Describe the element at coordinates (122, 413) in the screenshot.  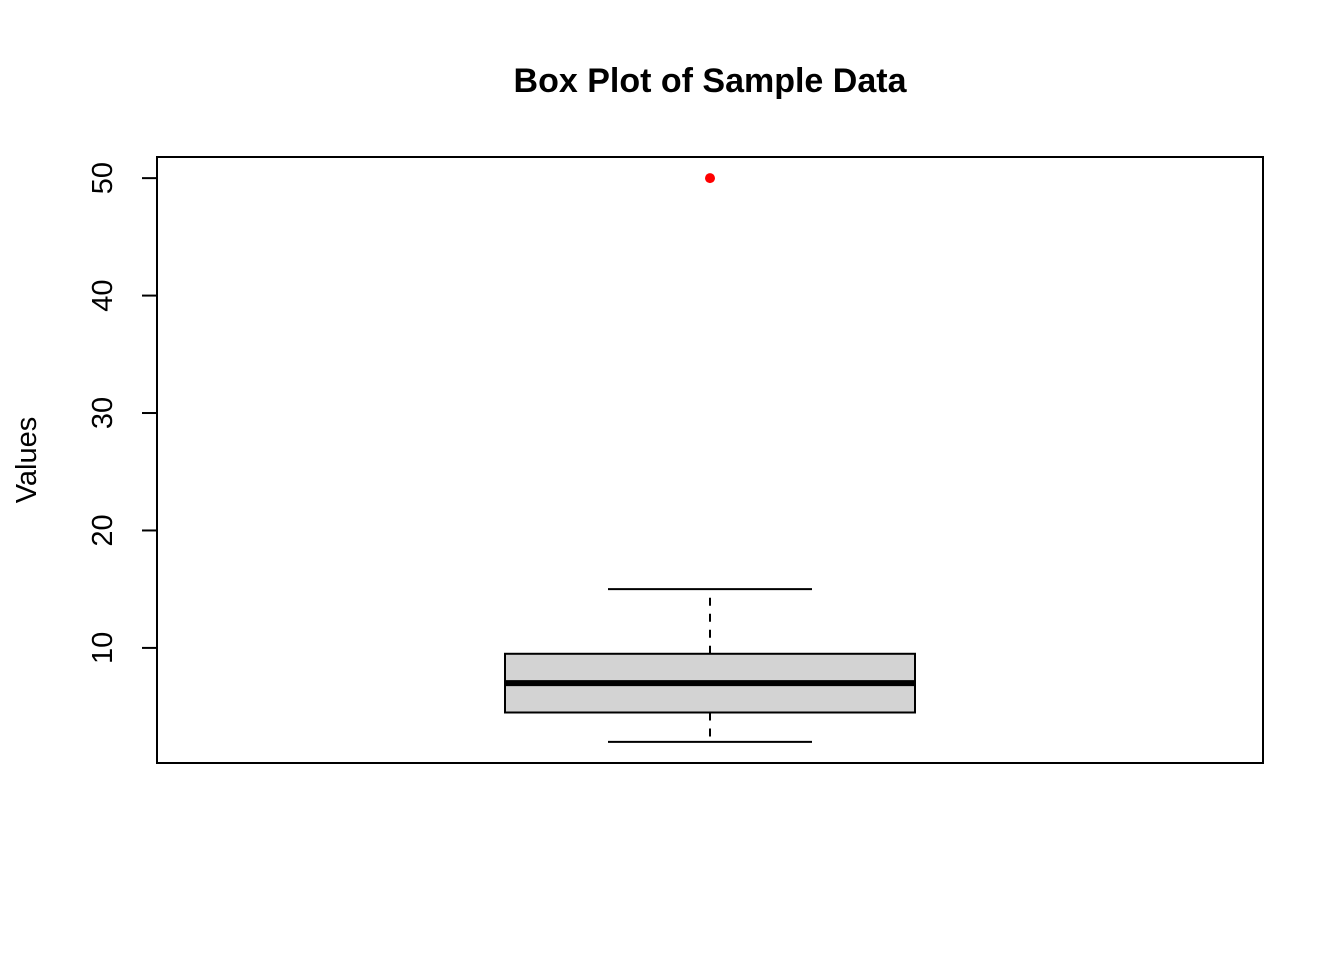
I see `y-axis: 10 20 30 40 50` at that location.